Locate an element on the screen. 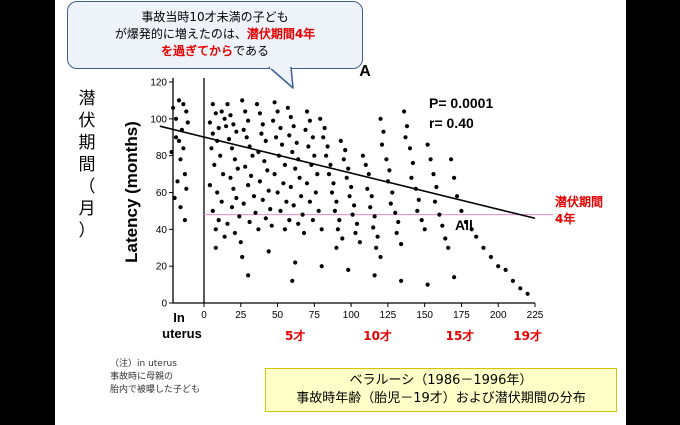 The image size is (680, 425). in-uterus-label-line-2: uterus is located at coordinates (182, 333).